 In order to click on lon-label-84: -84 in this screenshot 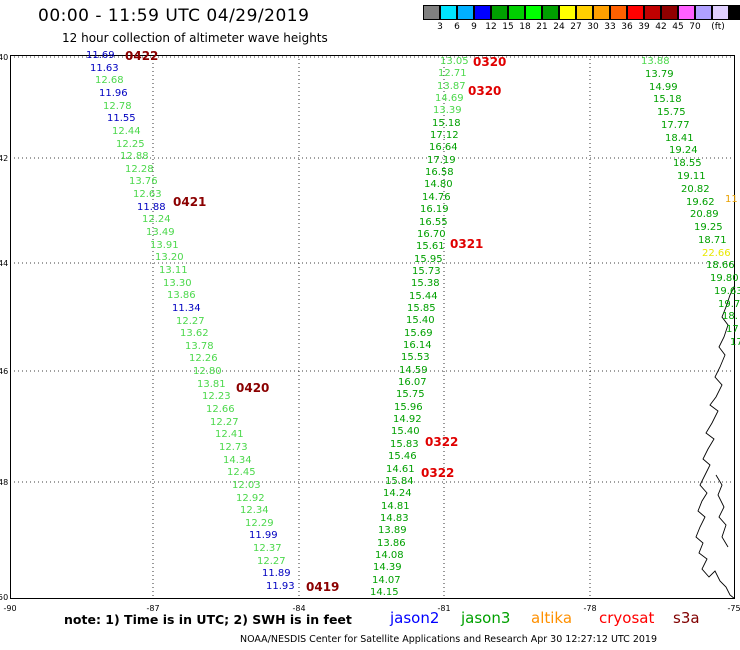, I will do `click(299, 608)`.